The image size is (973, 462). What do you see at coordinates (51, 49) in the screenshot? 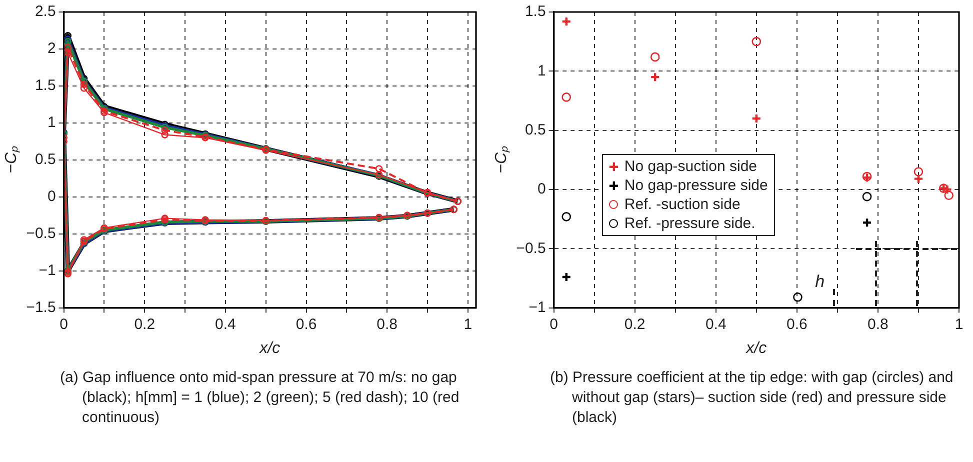
I see `y-tick-label: 2` at bounding box center [51, 49].